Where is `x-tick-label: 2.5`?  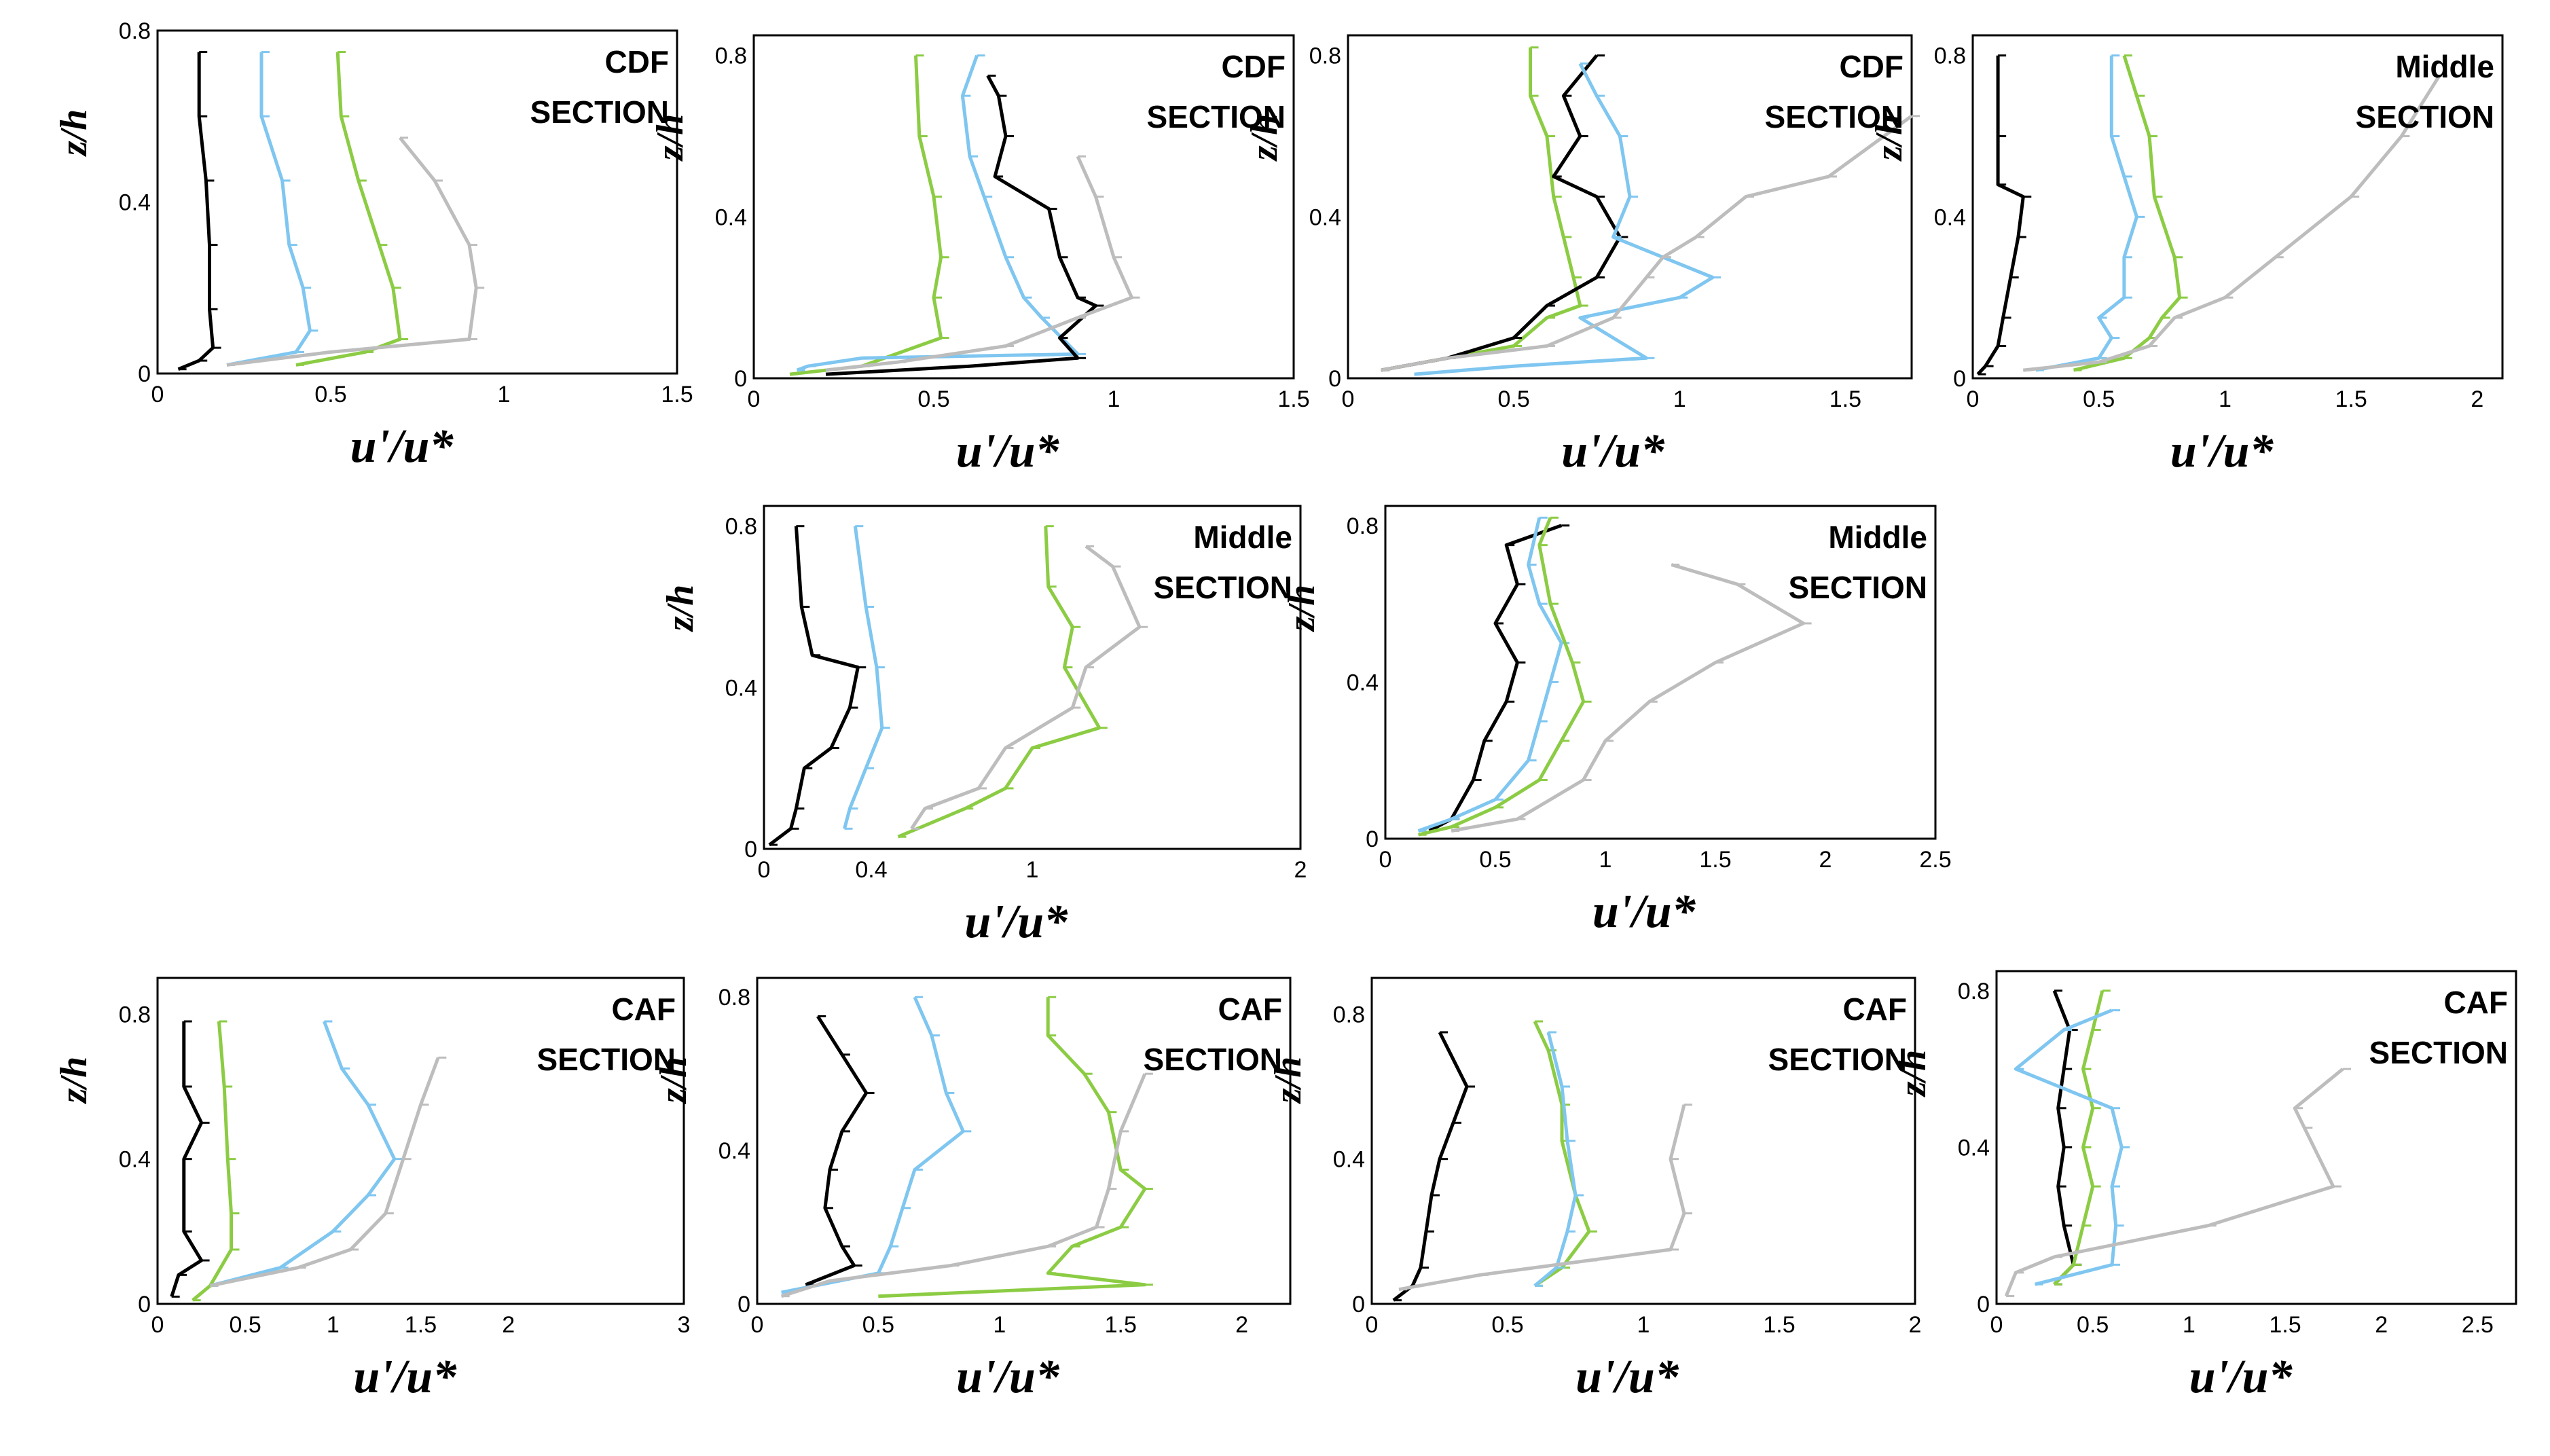
x-tick-label: 2.5 is located at coordinates (2478, 1325).